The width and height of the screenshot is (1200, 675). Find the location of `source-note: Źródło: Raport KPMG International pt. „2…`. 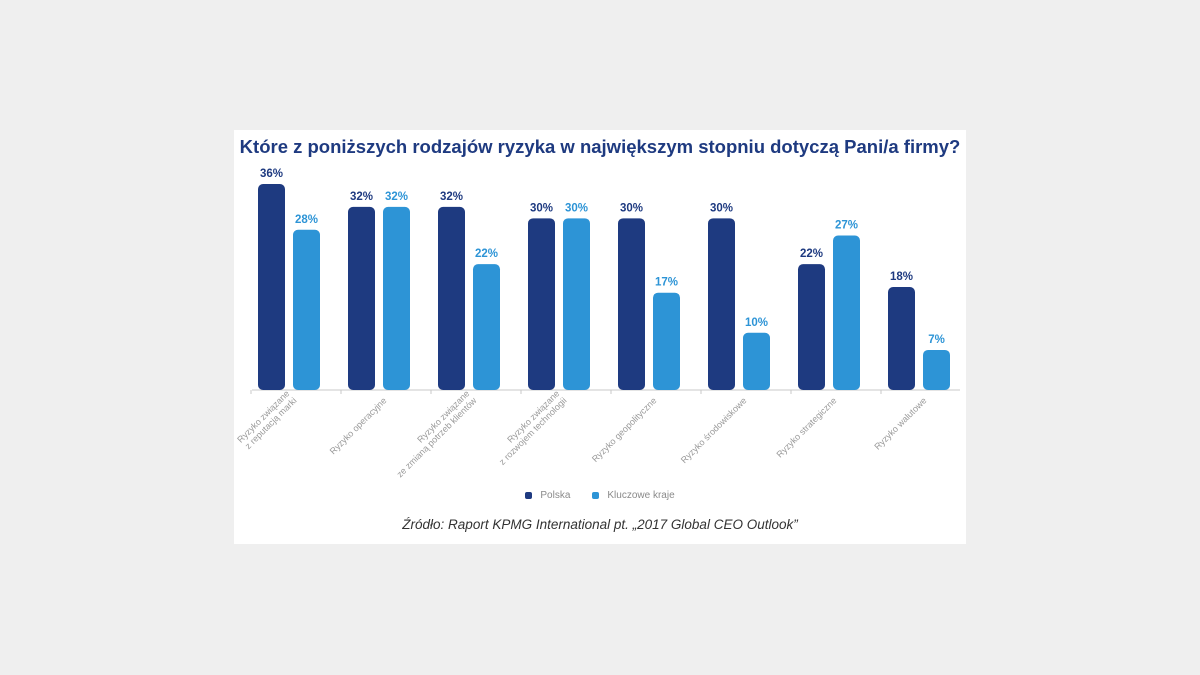

source-note: Źródło: Raport KPMG International pt. „2… is located at coordinates (600, 524).